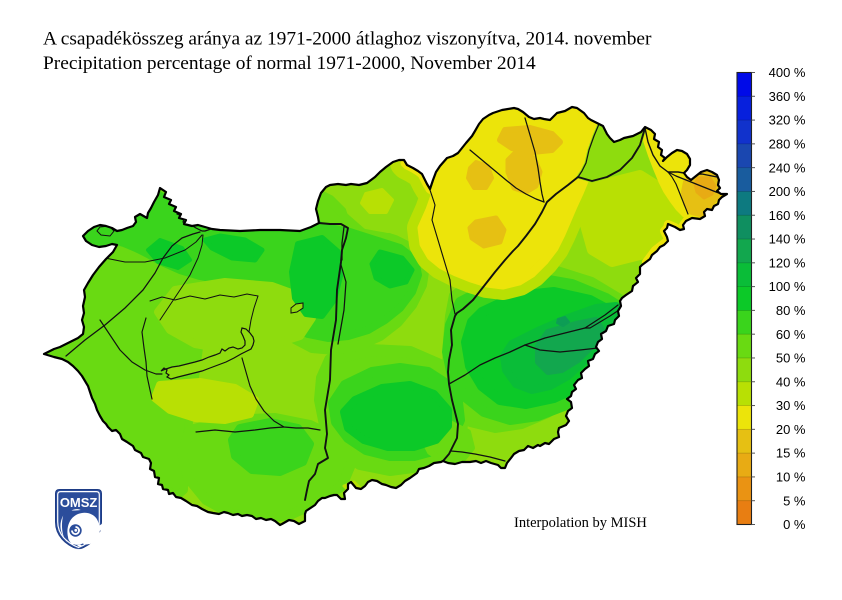 This screenshot has width=842, height=600. What do you see at coordinates (787, 215) in the screenshot?
I see `svg-text: 160 %` at bounding box center [787, 215].